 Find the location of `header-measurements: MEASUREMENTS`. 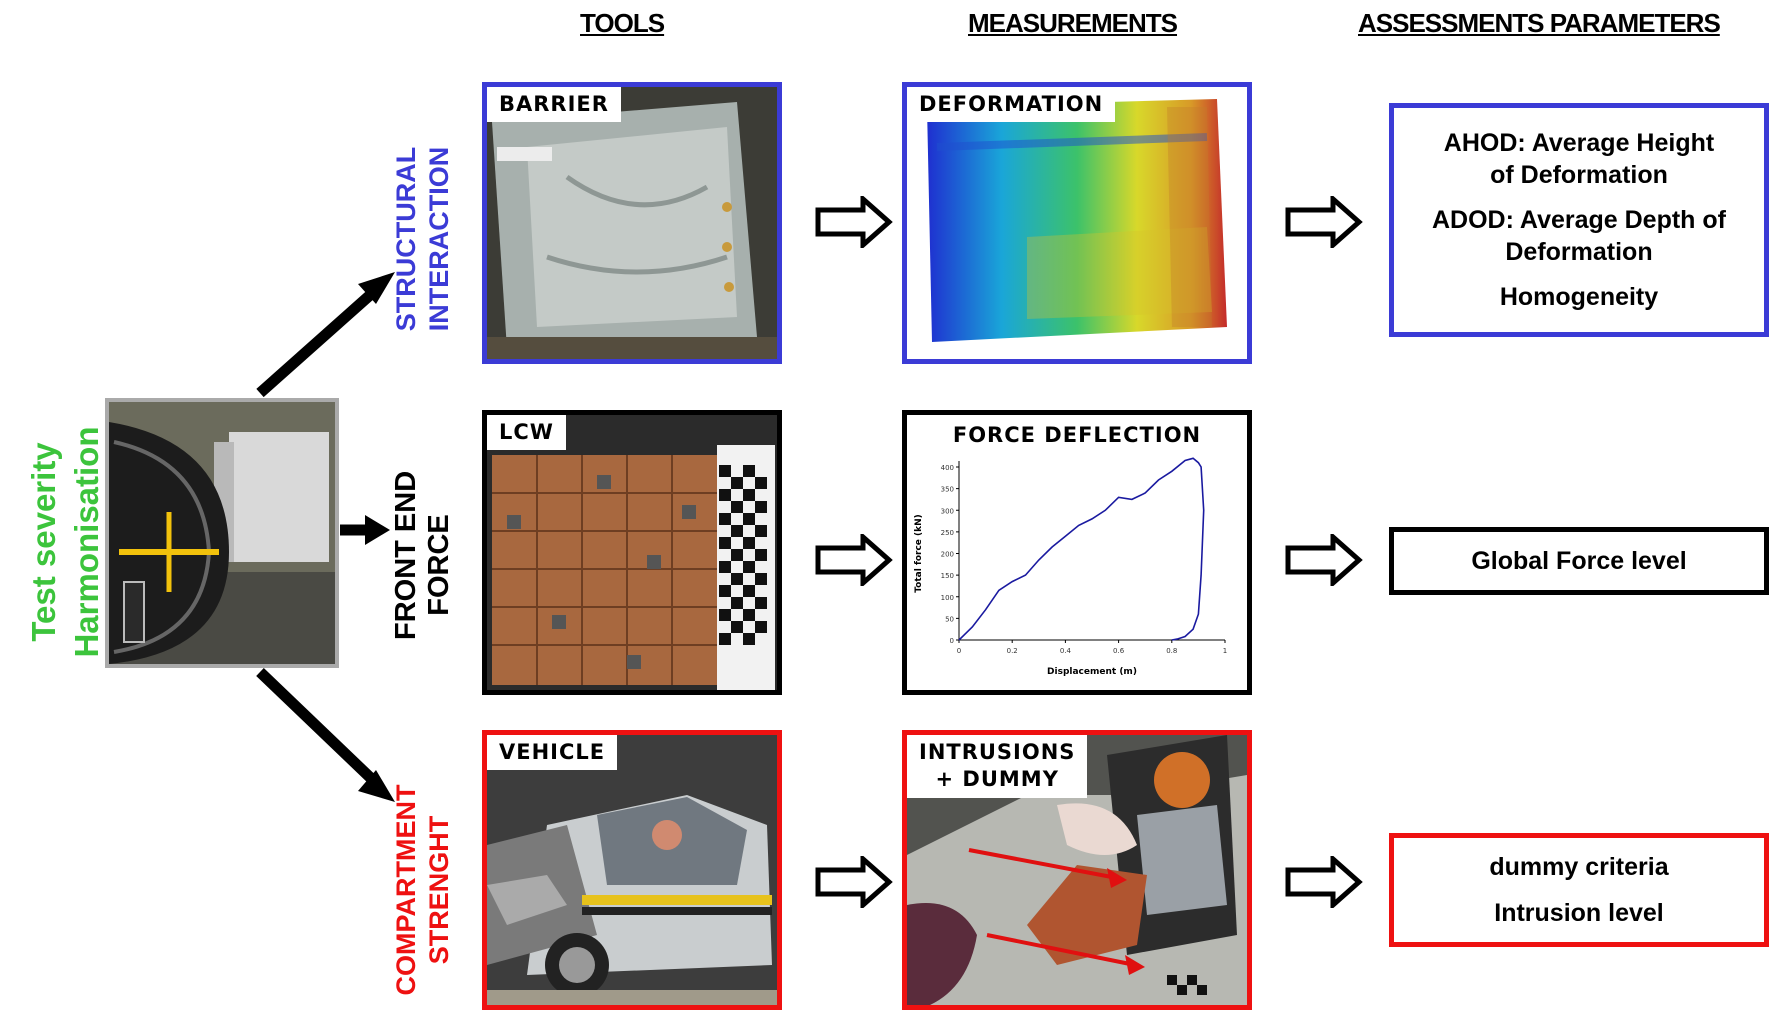

header-measurements: MEASUREMENTS is located at coordinates (1073, 23).